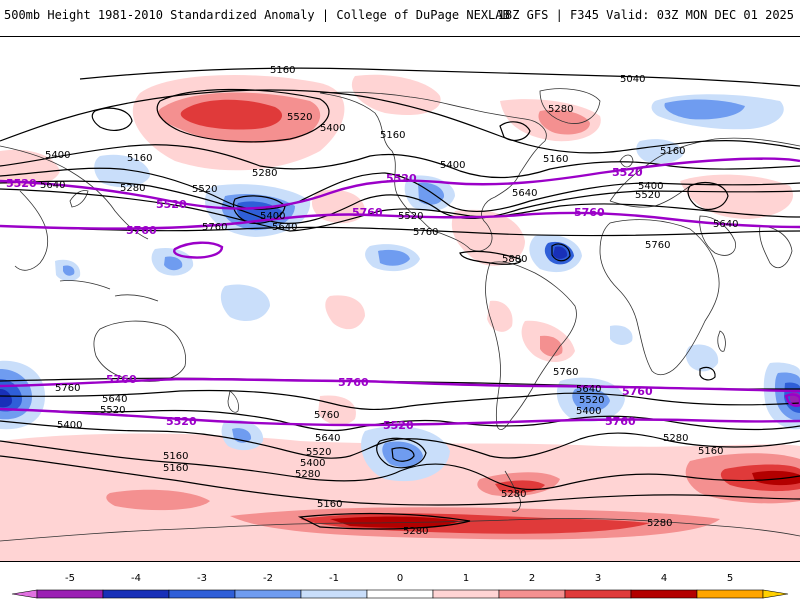  Describe the element at coordinates (112, 119) in the screenshot. I see `contour-ring-northwest` at that location.